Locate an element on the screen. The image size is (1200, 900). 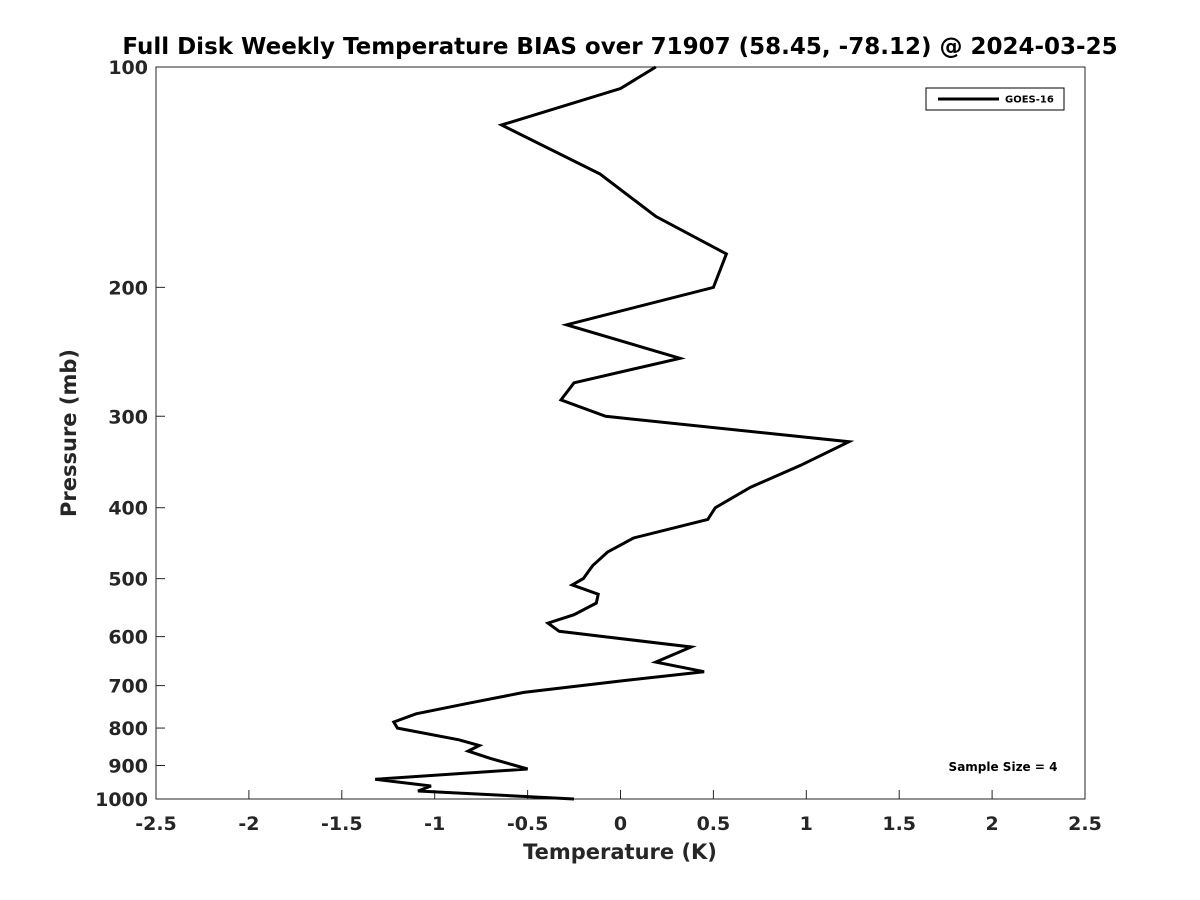
x-tick-label: -1 is located at coordinates (434, 824).